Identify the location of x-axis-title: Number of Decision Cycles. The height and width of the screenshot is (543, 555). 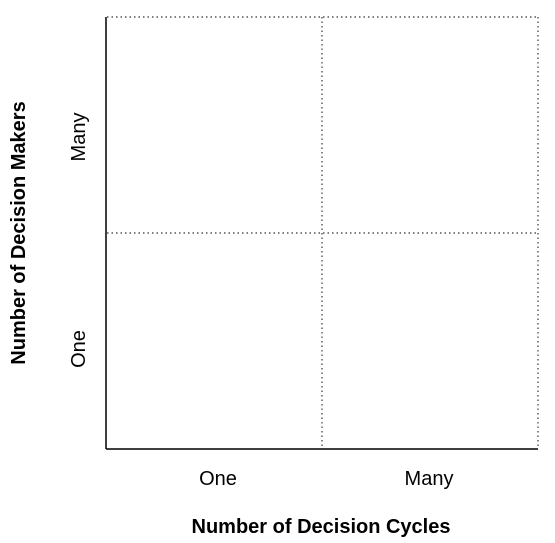
(321, 527).